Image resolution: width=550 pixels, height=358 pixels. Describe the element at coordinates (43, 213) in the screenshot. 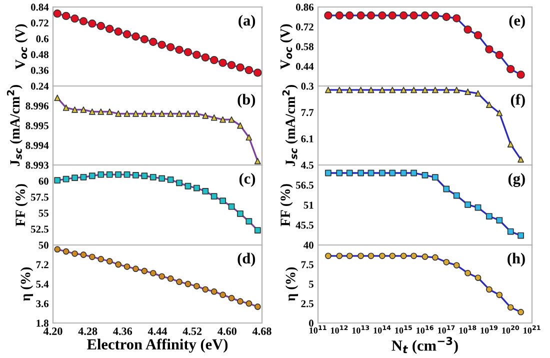

I see `y-tick-label: 55` at that location.